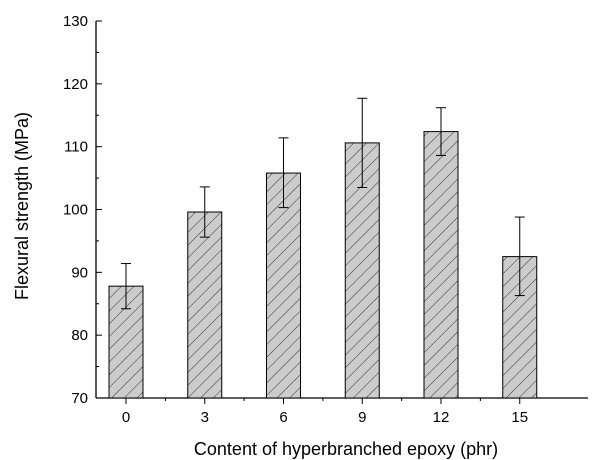 The height and width of the screenshot is (460, 595). I want to click on y-tick-label: 110, so click(76, 147).